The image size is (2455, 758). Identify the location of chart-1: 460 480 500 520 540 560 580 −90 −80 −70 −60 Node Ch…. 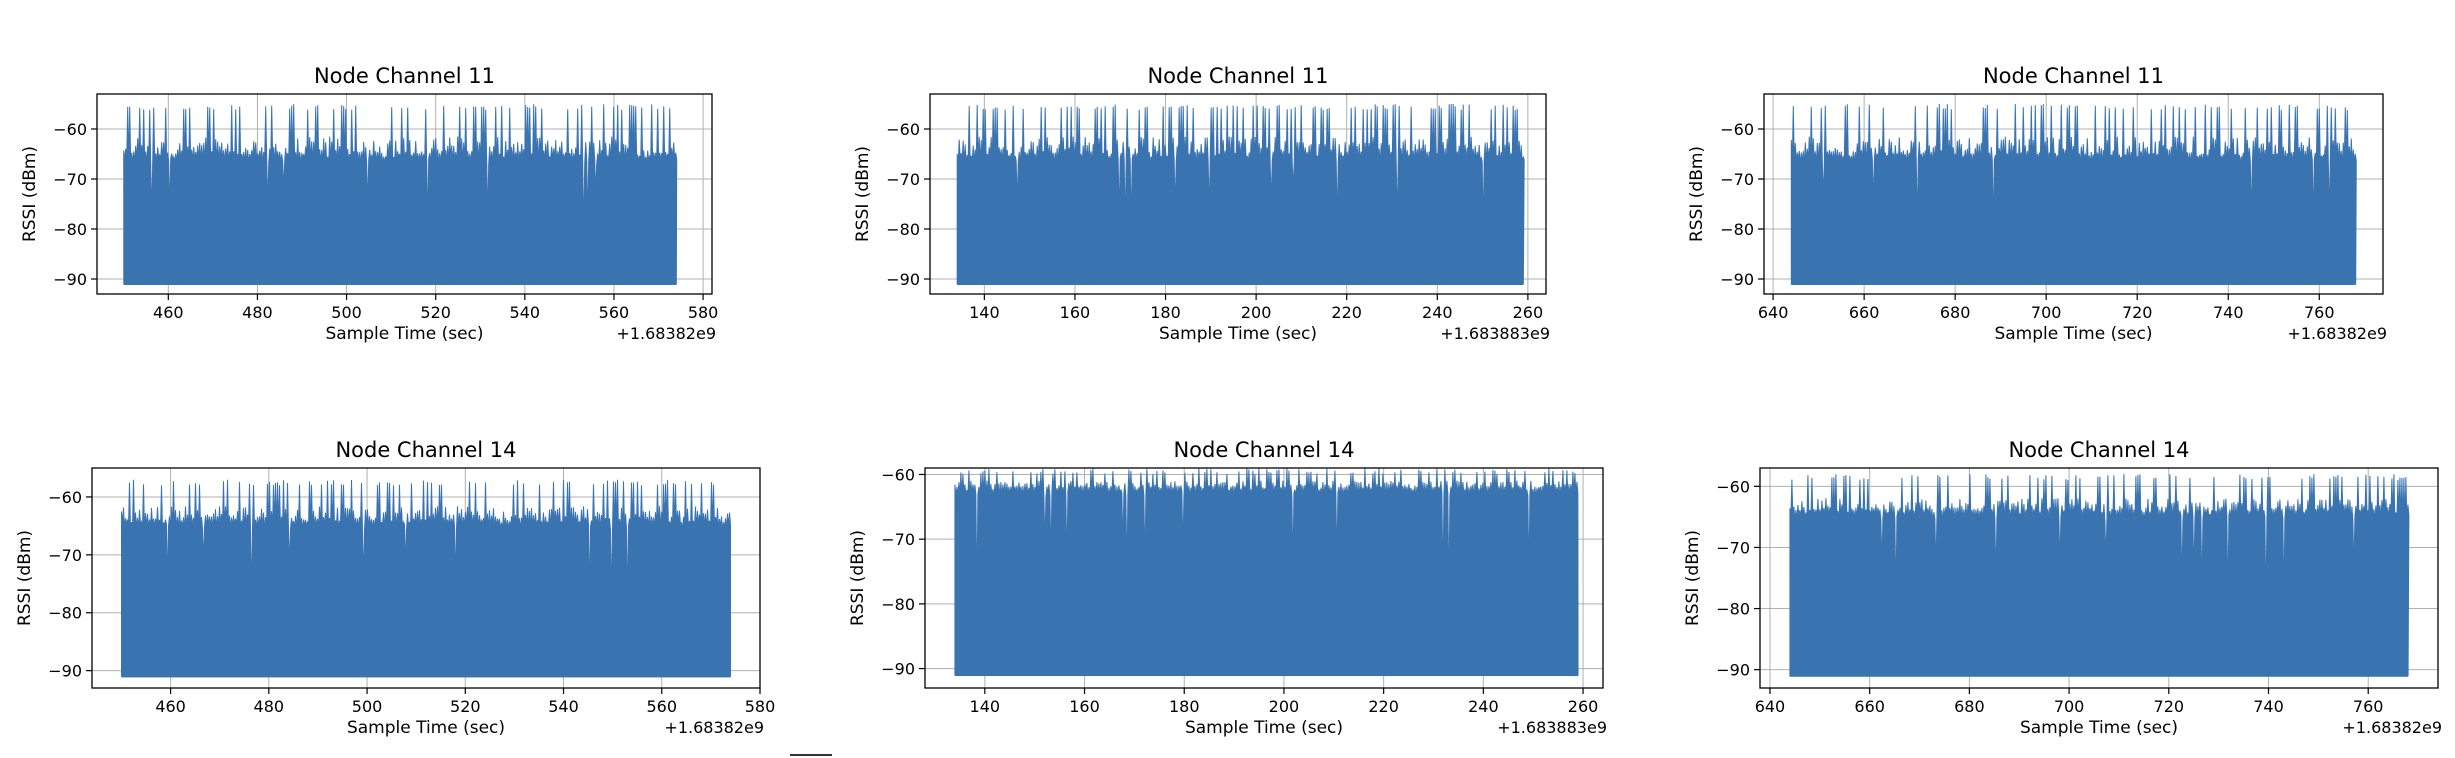
(369, 204).